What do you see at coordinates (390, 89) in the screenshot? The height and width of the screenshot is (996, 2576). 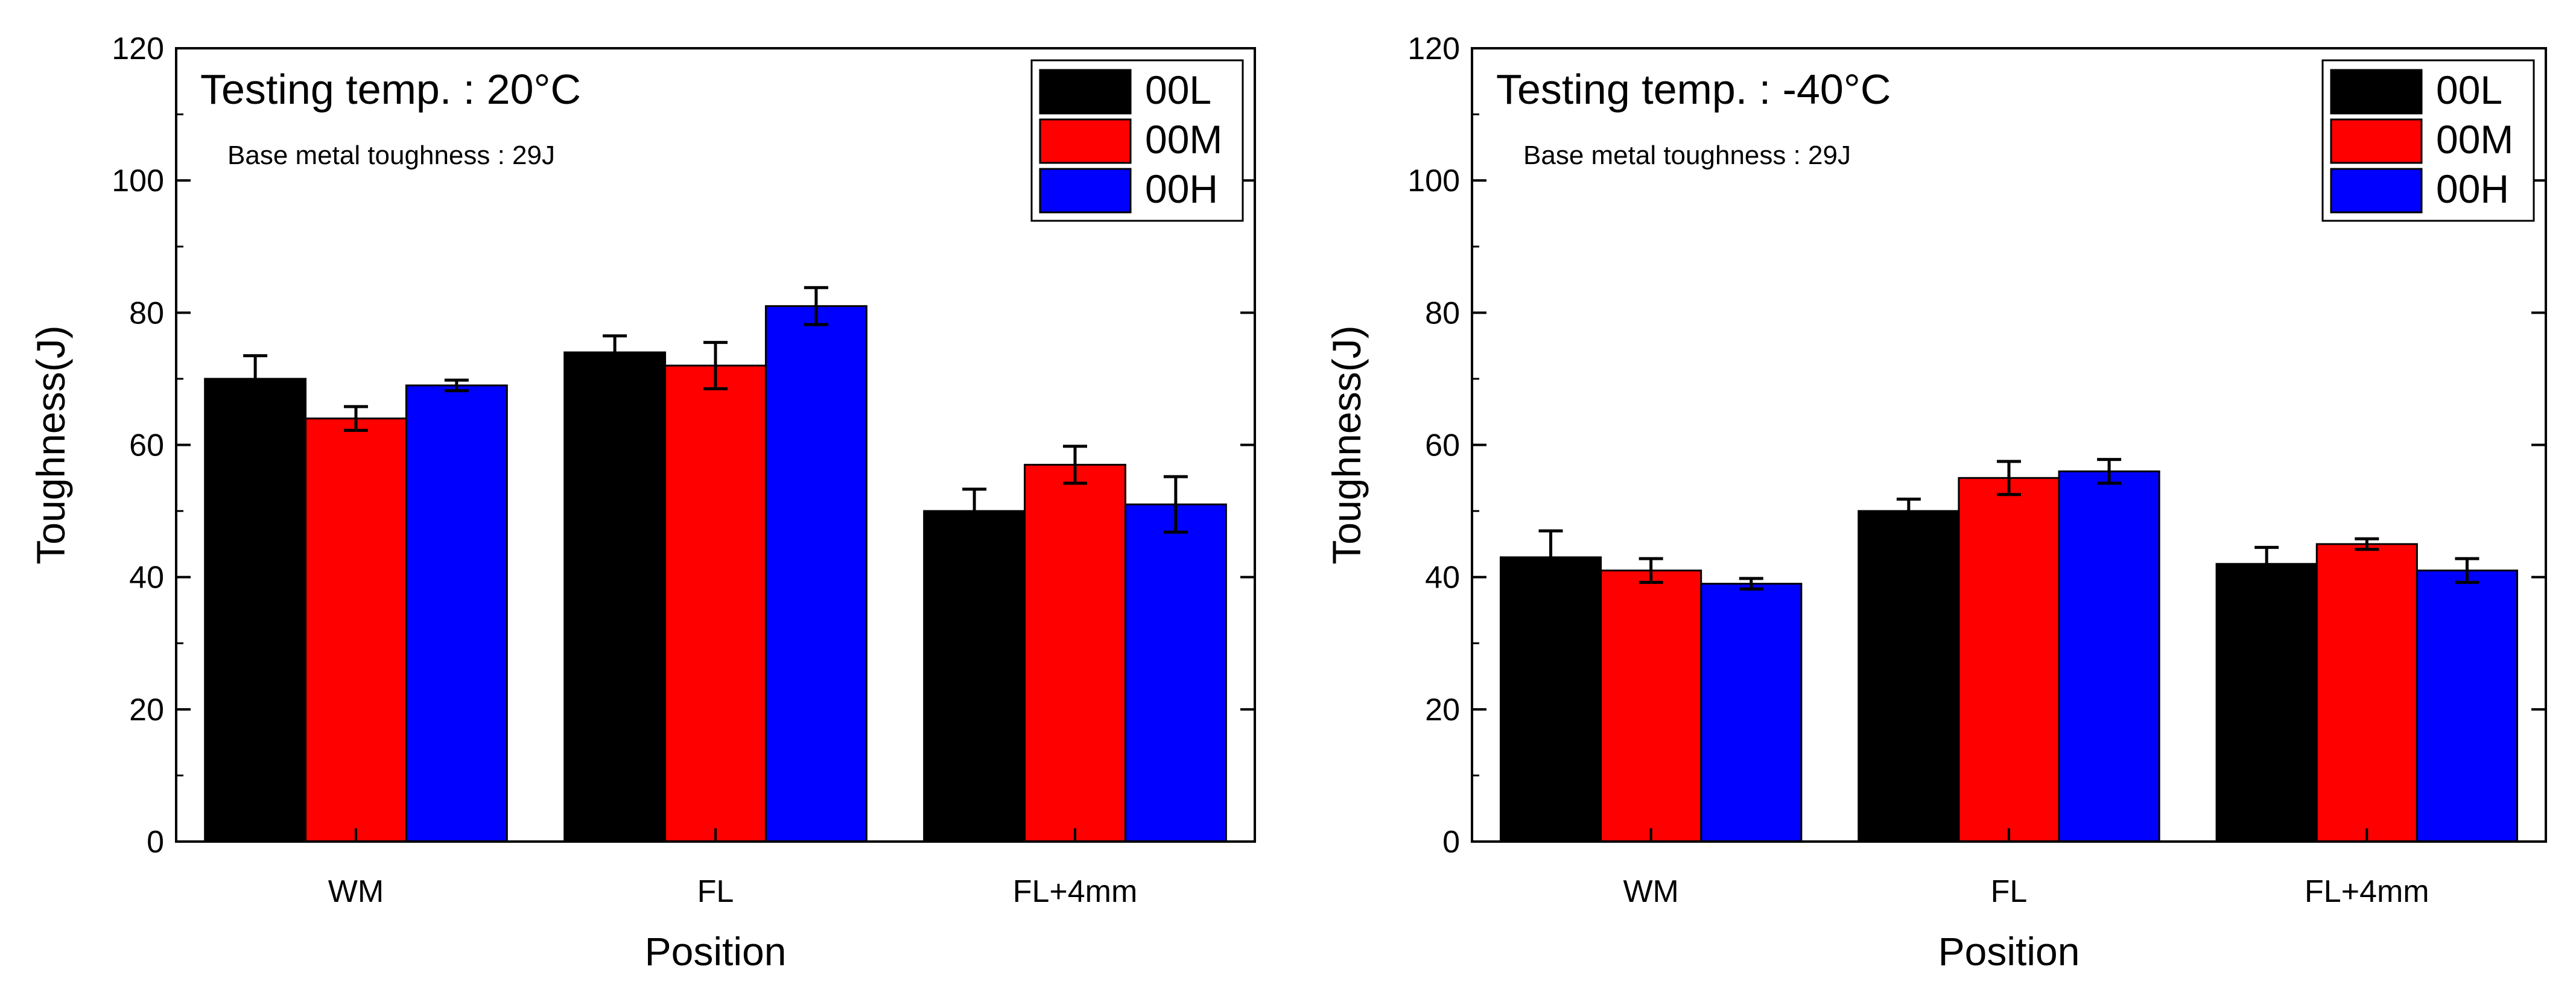 I see `testing-temp-label: Testing temp. : 20°C` at bounding box center [390, 89].